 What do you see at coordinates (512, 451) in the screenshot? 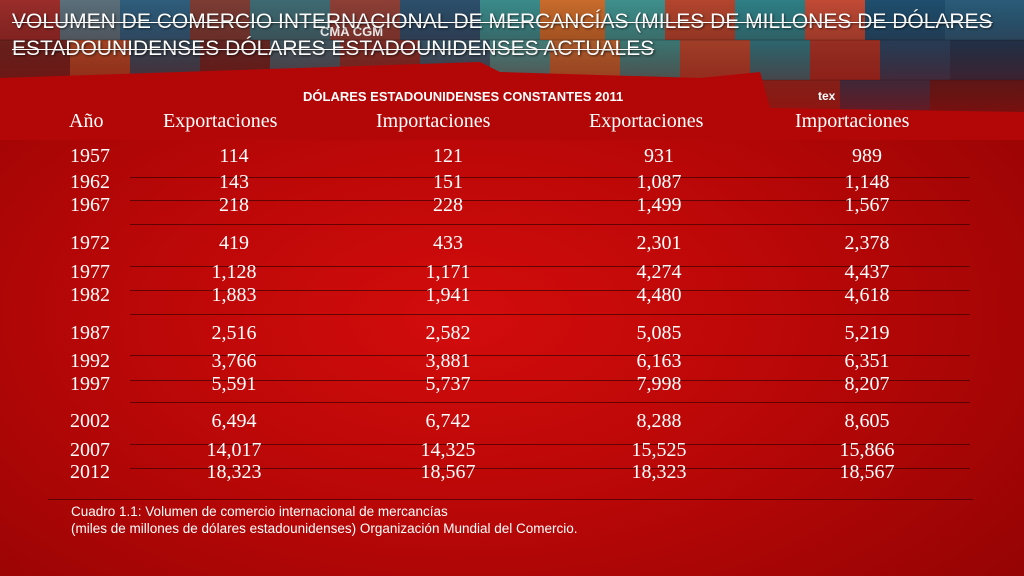
I see `table-row: 2007 14,017 14,325 15,525 15,866` at bounding box center [512, 451].